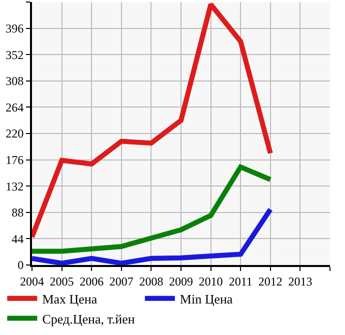 The image size is (345, 335). I want to click on legend-label: Сред.Цена, т.йен, so click(88, 318).